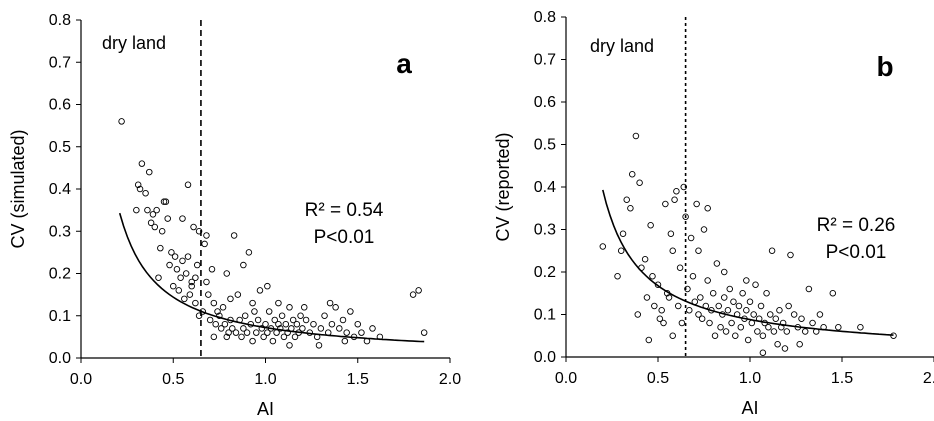 The width and height of the screenshot is (934, 421). I want to click on panel-a-r-squared: R² = 0.54, so click(344, 210).